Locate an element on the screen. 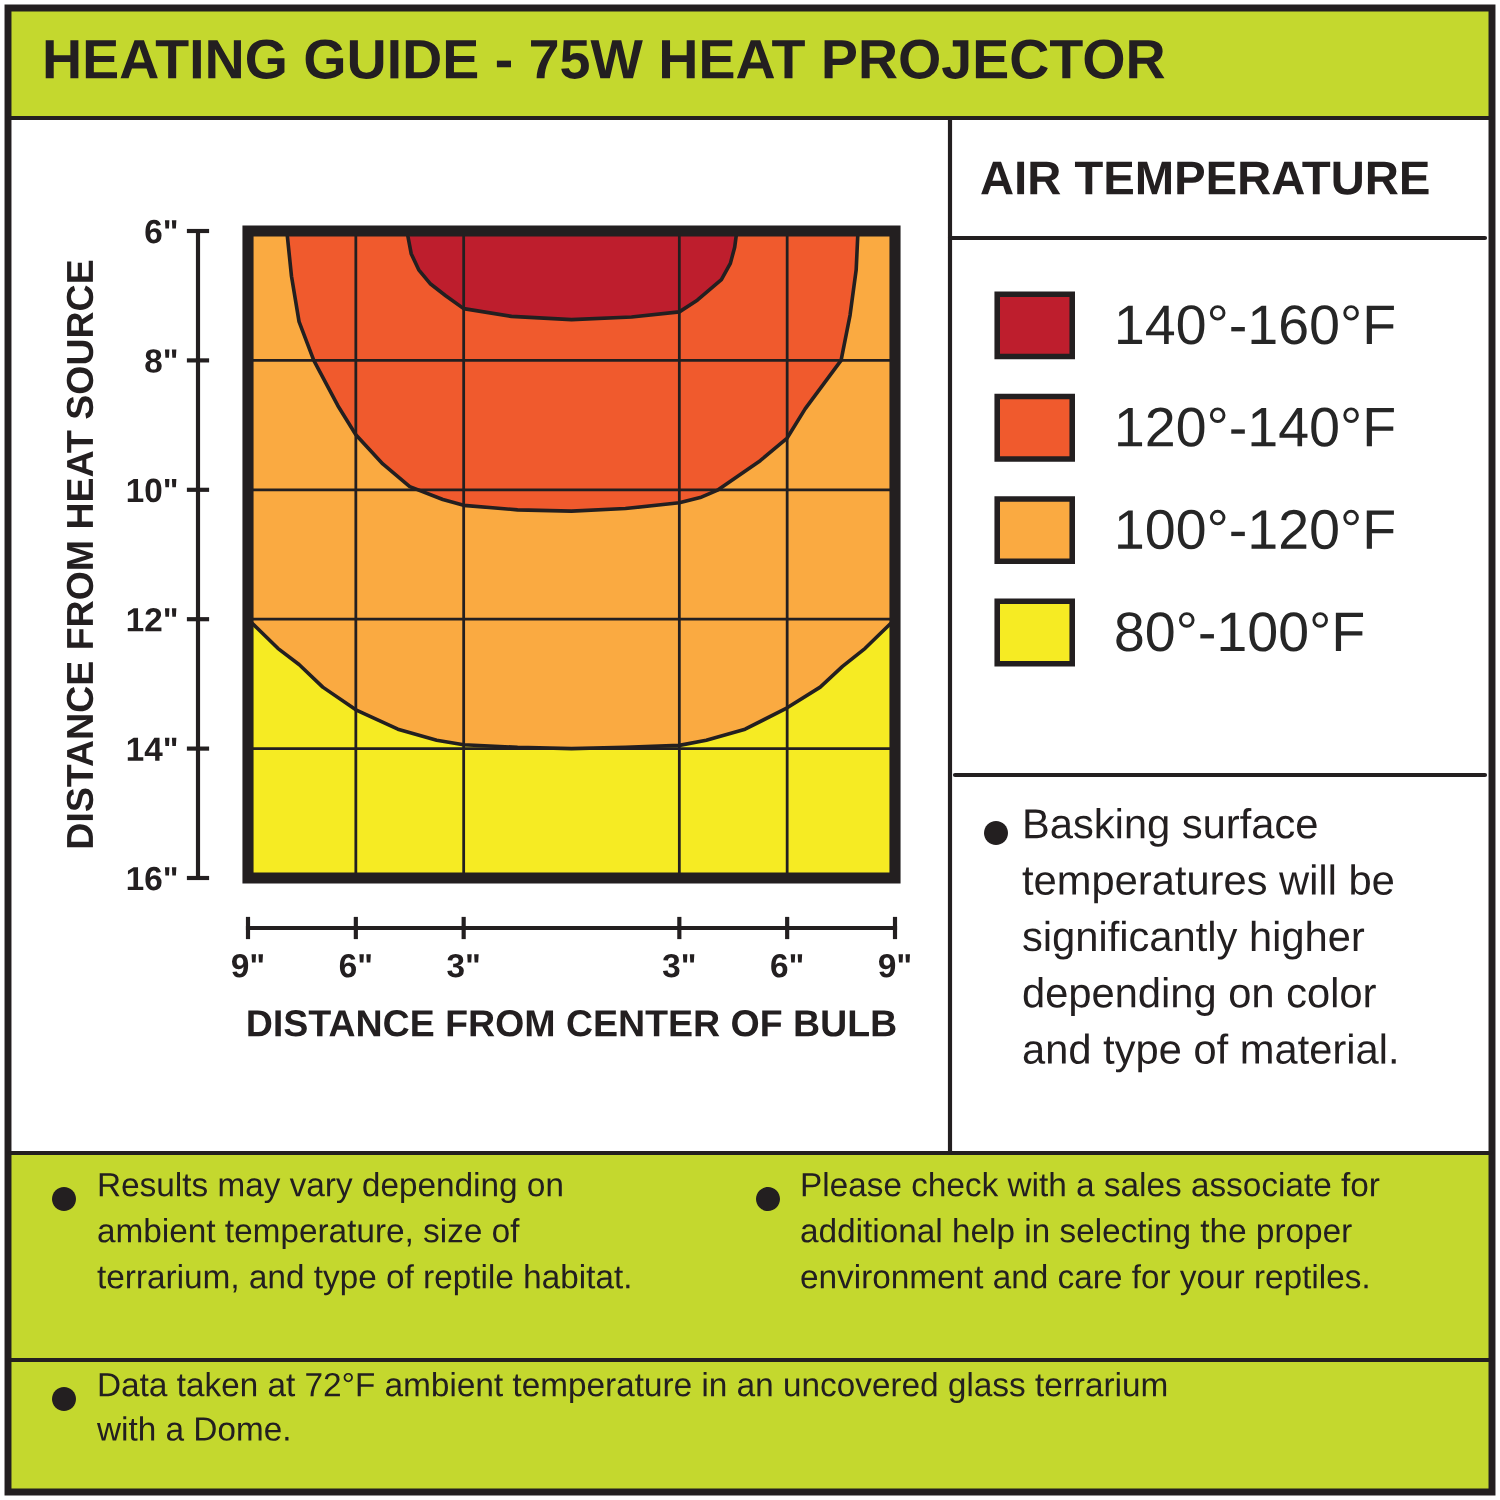 This screenshot has height=1500, width=1500. y-tick-label: 6" is located at coordinates (161, 231).